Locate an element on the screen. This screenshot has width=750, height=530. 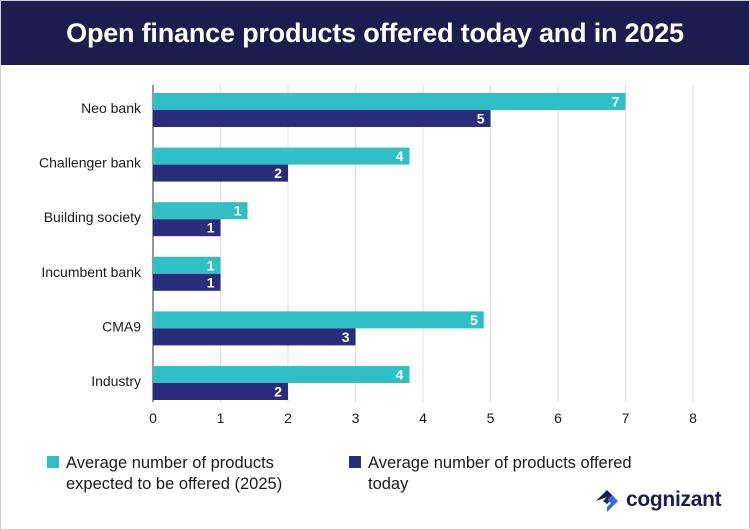
x-tick-label: 5 is located at coordinates (491, 418).